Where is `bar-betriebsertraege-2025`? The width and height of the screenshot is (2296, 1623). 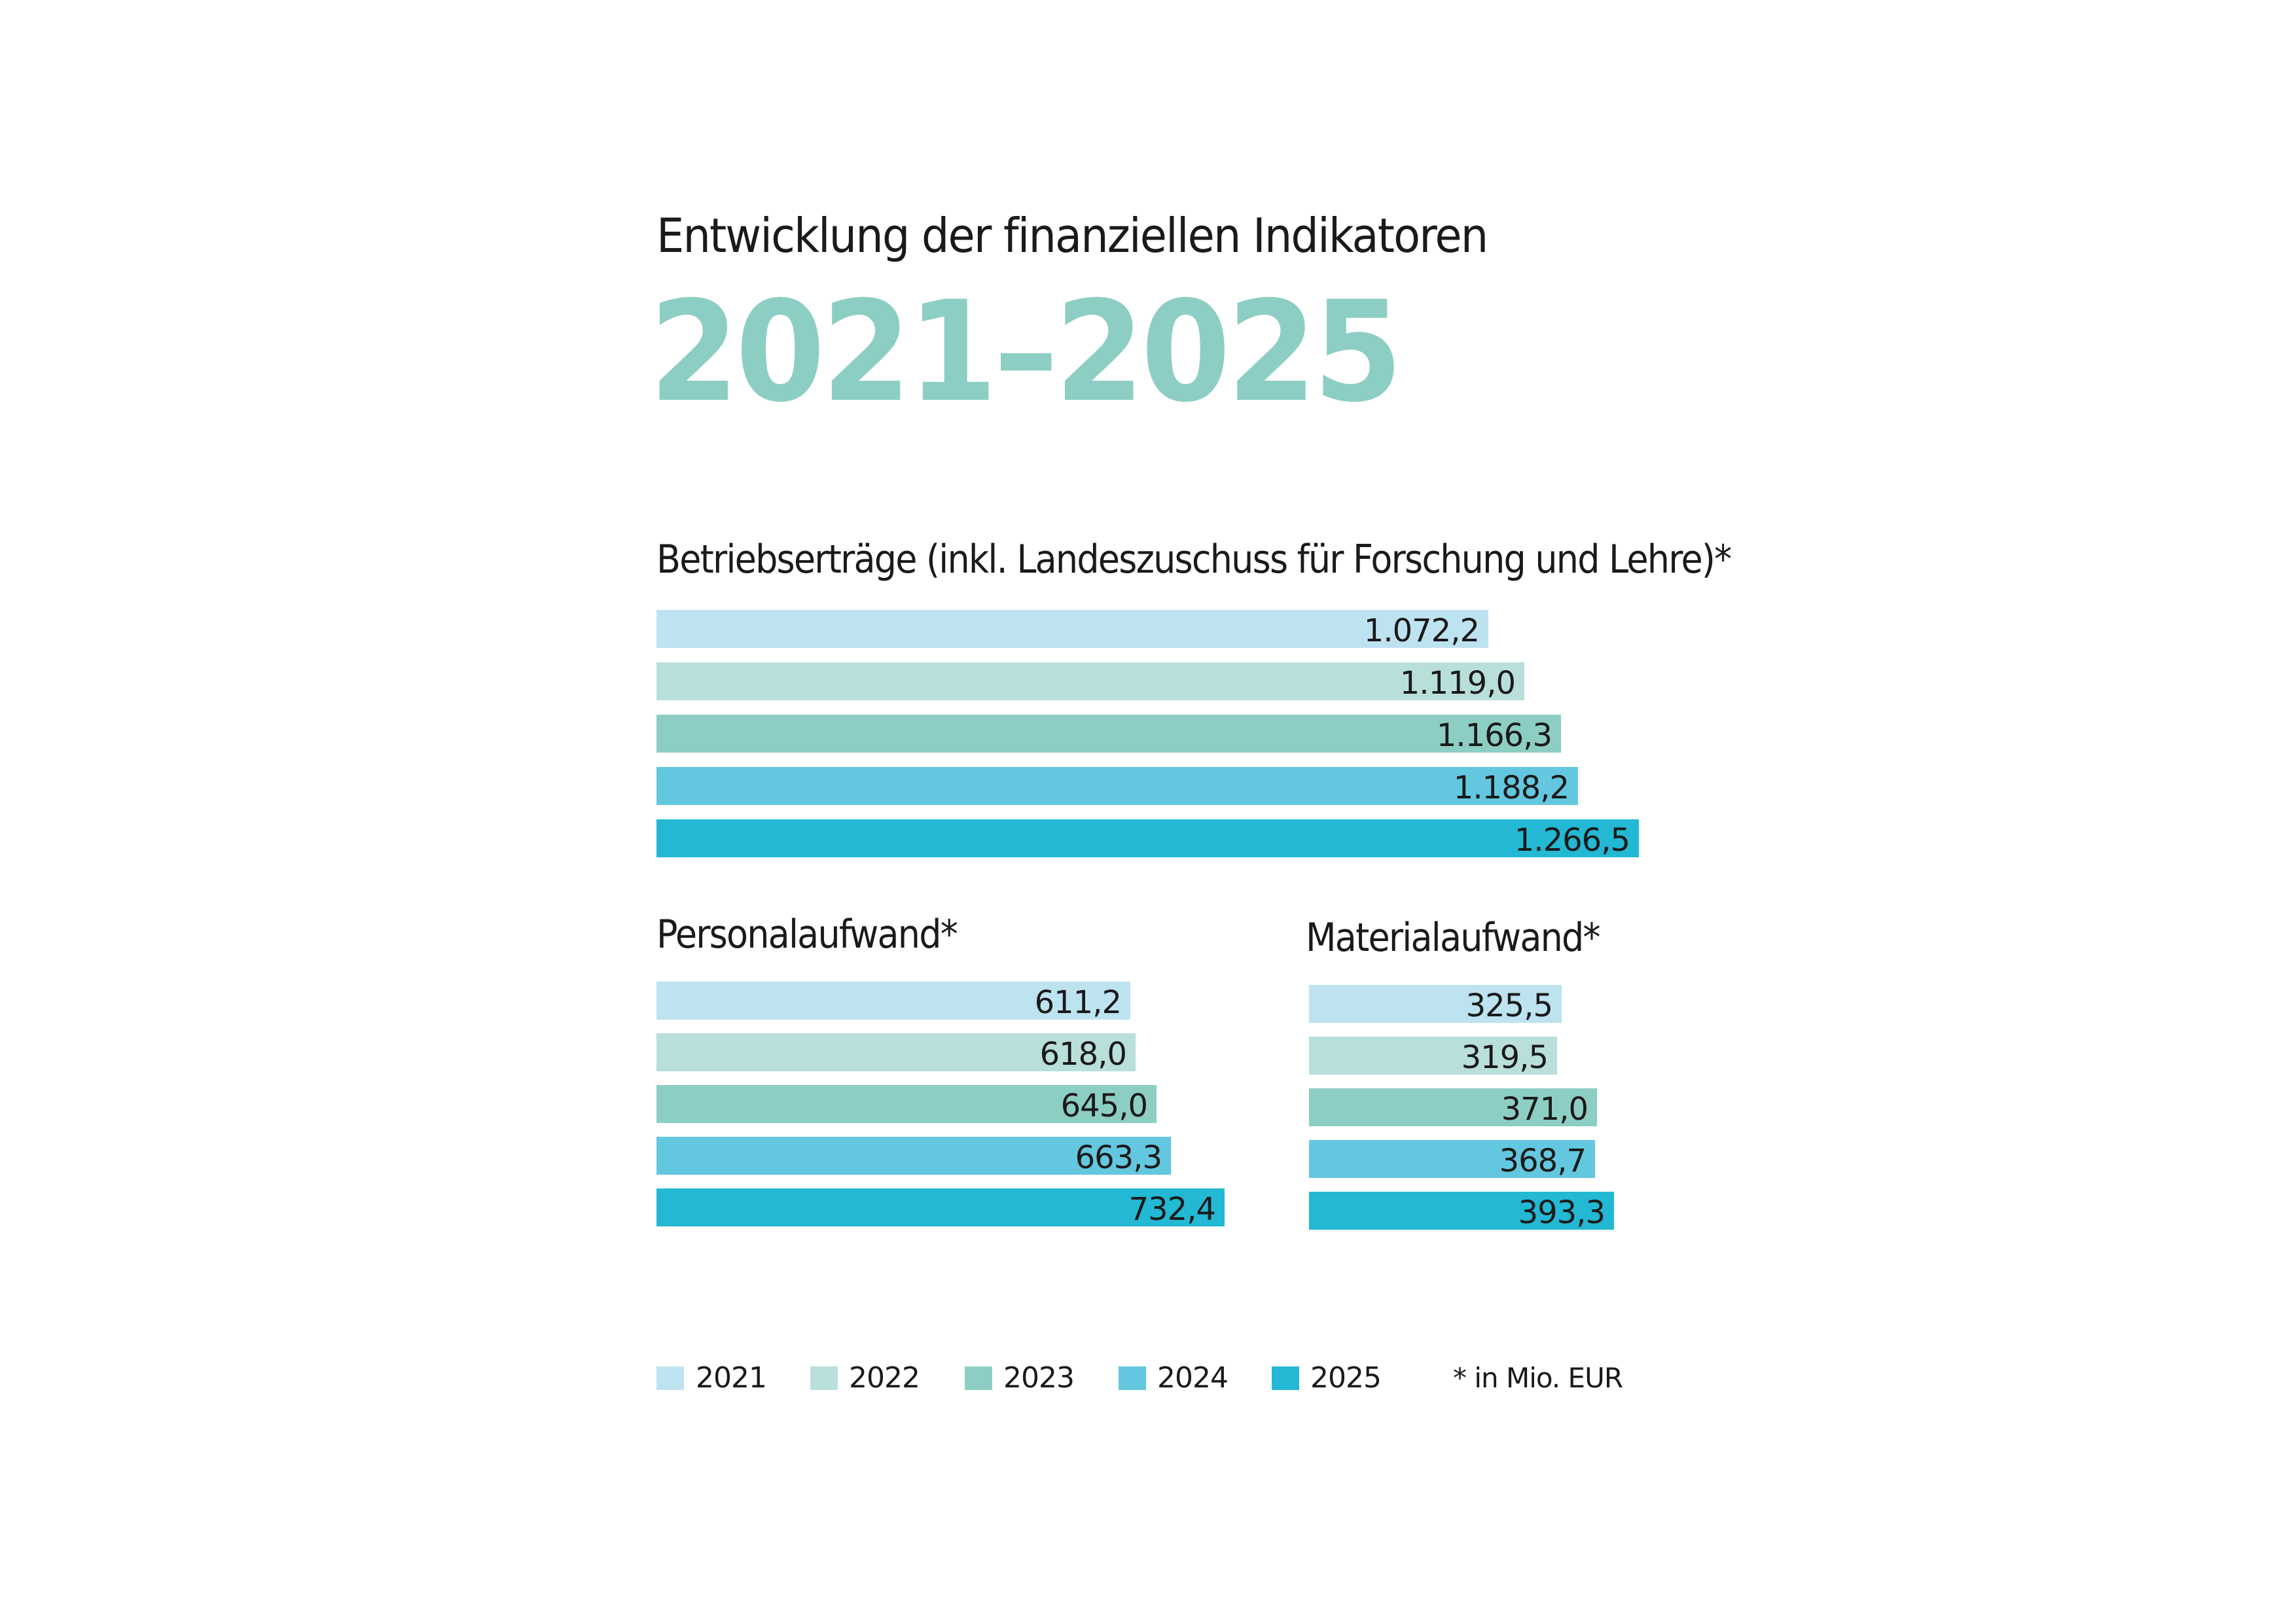 bar-betriebsertraege-2025 is located at coordinates (1147, 838).